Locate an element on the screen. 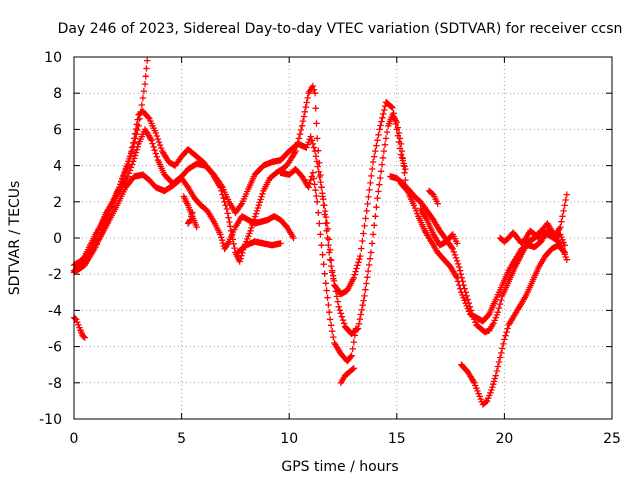 Image resolution: width=640 pixels, height=480 pixels. y-tick-label: -10 is located at coordinates (50, 420).